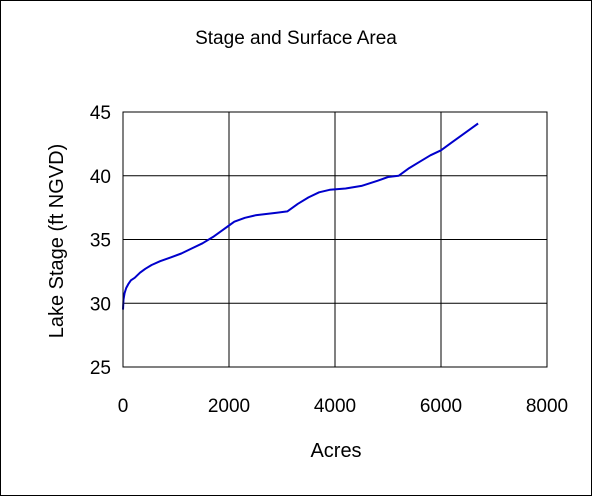 Image resolution: width=592 pixels, height=496 pixels. I want to click on x-tick-label: 2000, so click(229, 406).